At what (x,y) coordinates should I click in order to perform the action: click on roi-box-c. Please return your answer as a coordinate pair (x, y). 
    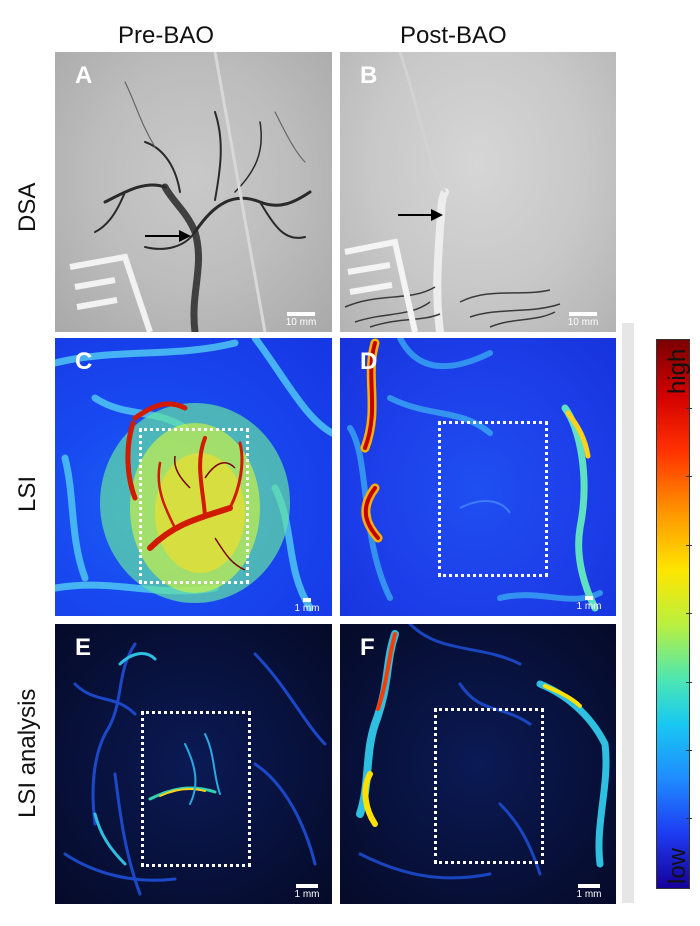
    Looking at the image, I should click on (194, 506).